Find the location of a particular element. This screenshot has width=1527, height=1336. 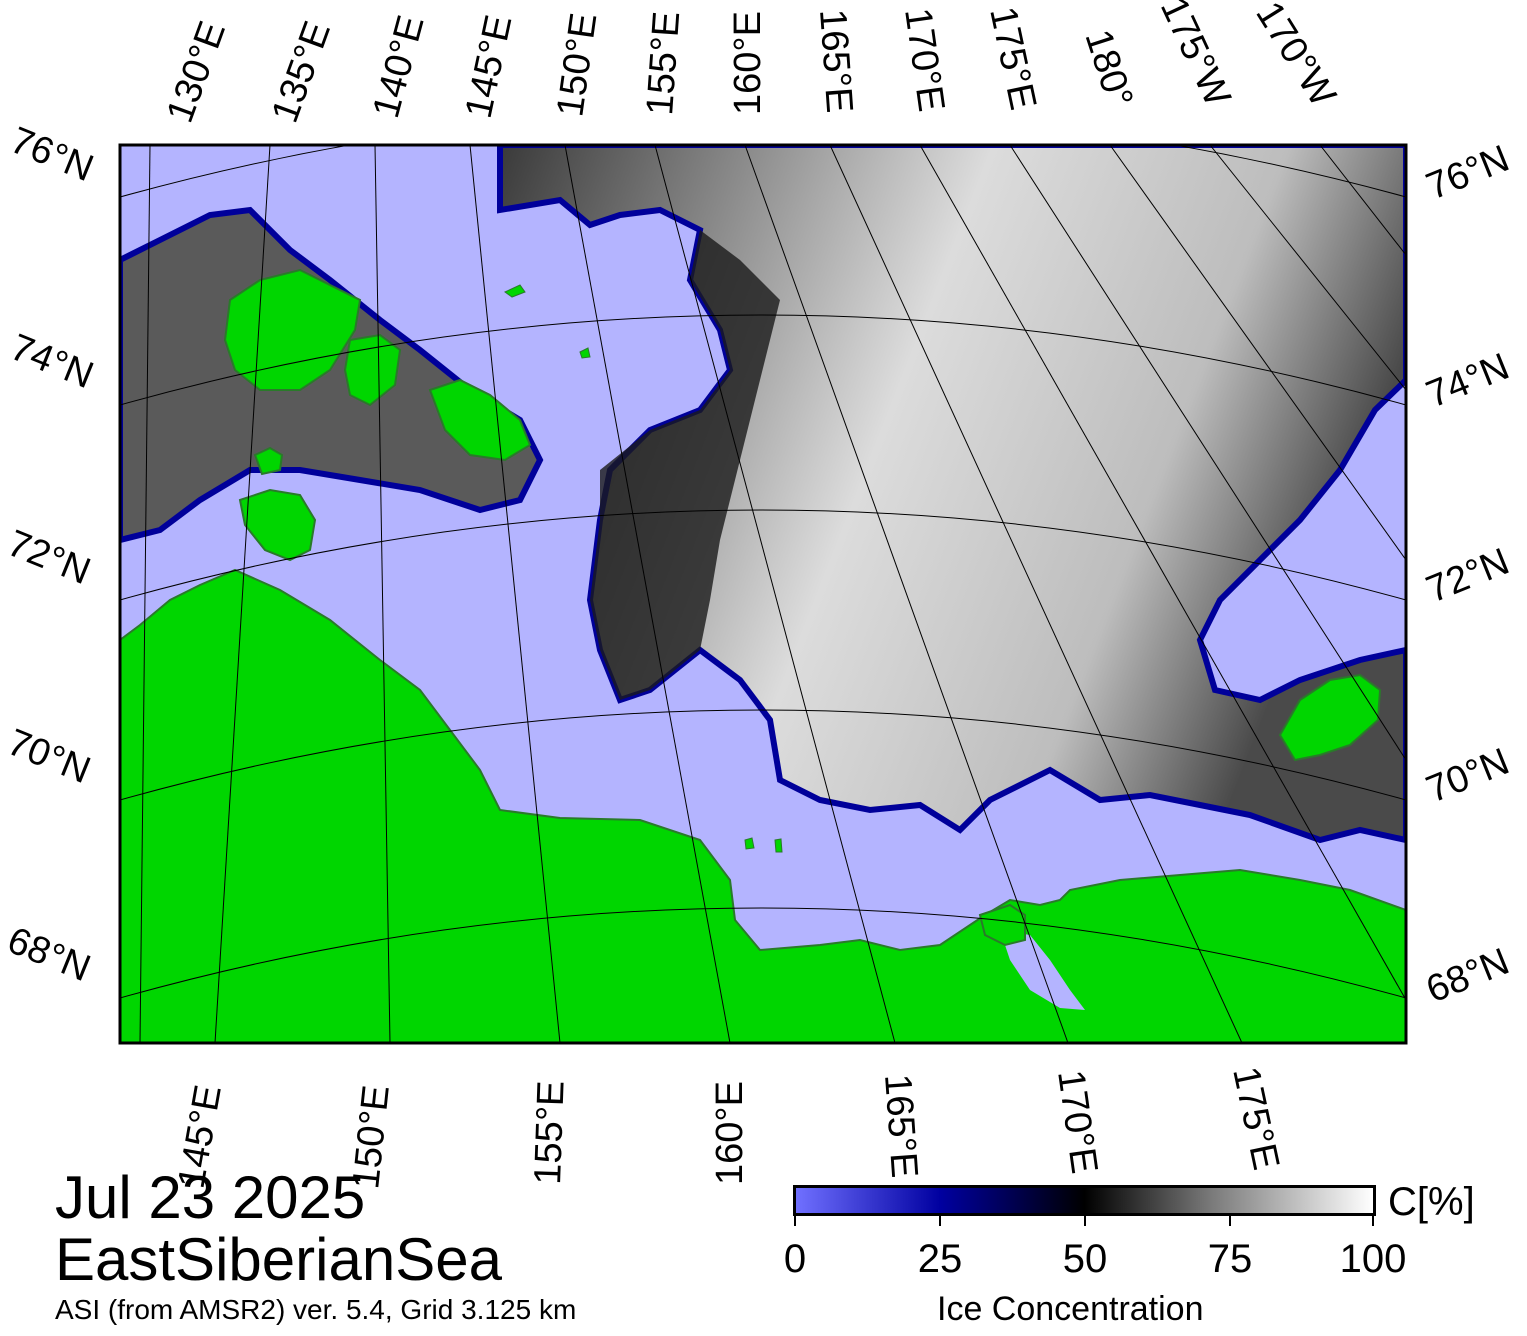

colorbar-tick-label: 50 is located at coordinates (1085, 1259).